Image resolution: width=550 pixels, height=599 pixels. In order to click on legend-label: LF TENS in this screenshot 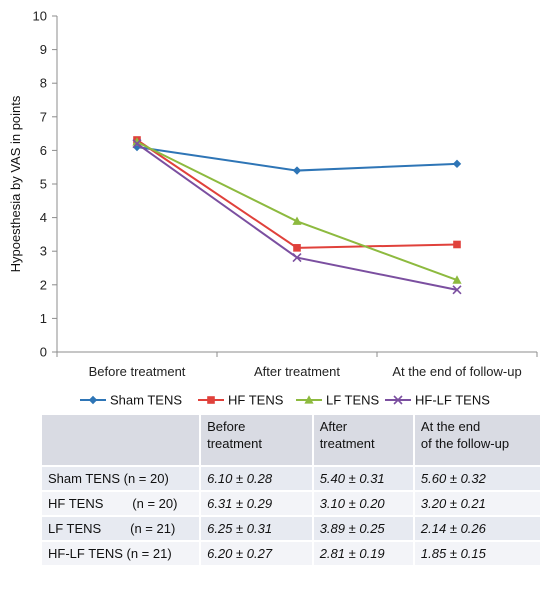, I will do `click(353, 400)`.